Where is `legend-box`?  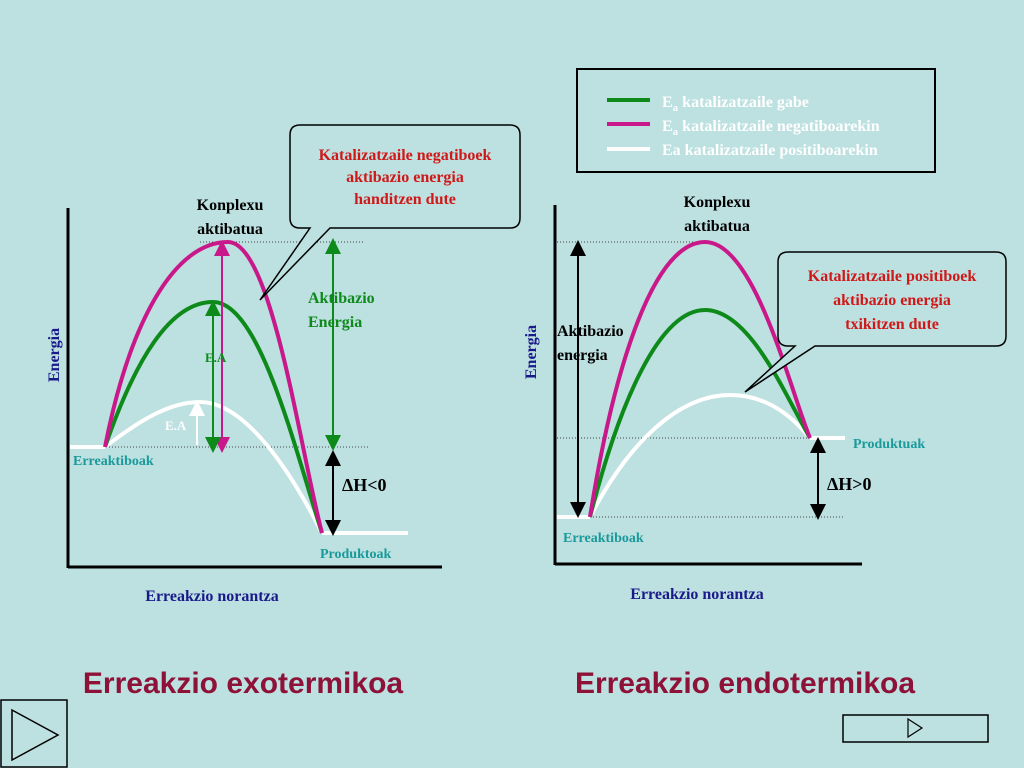
legend-box is located at coordinates (756, 120).